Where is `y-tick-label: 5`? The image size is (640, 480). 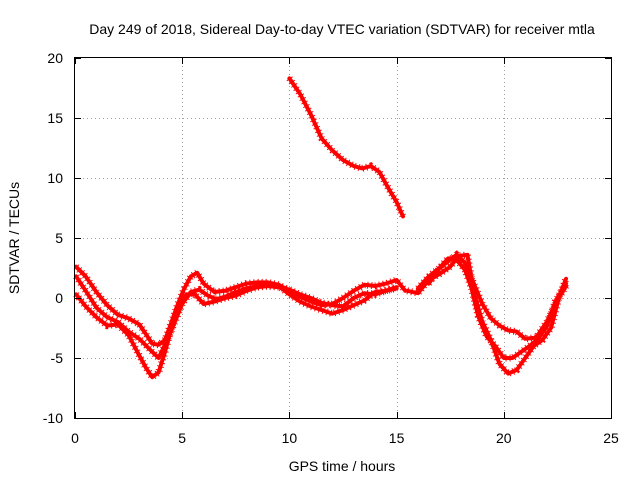 y-tick-label: 5 is located at coordinates (59, 238).